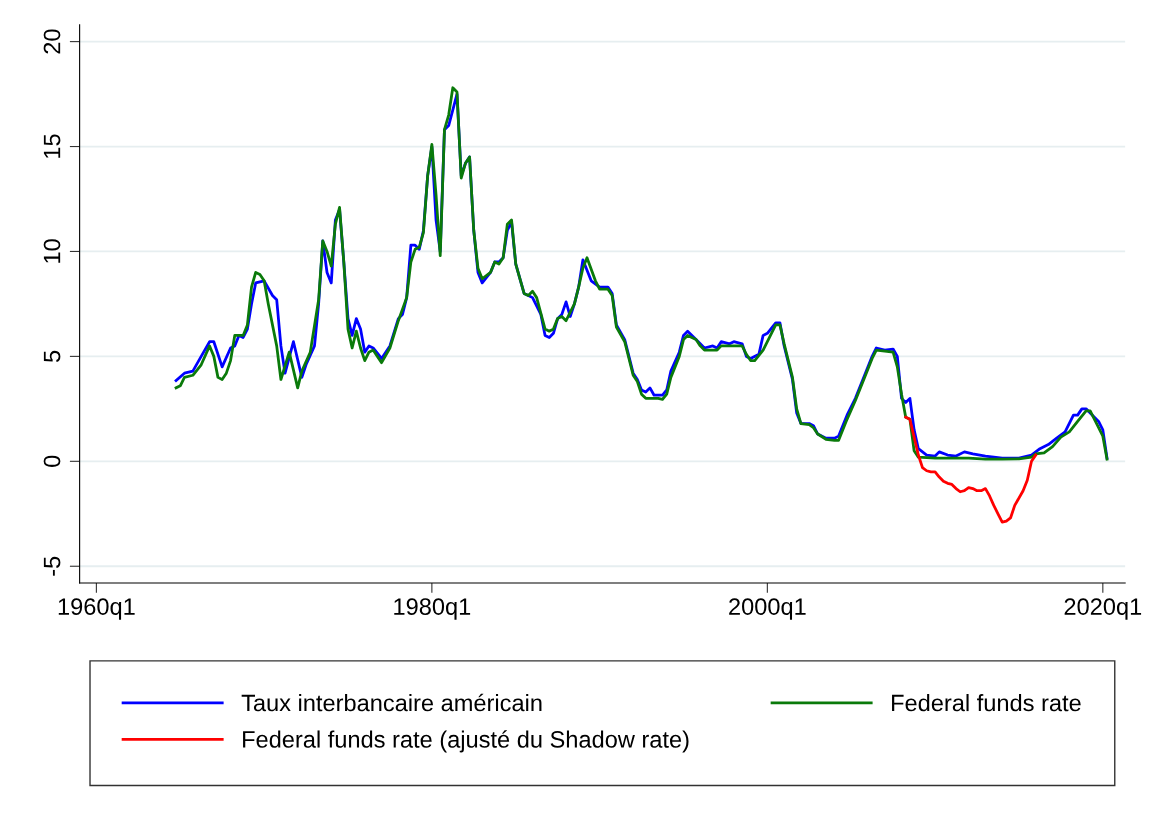 The width and height of the screenshot is (1154, 827). What do you see at coordinates (52, 566) in the screenshot?
I see `y-tick-label: -5` at bounding box center [52, 566].